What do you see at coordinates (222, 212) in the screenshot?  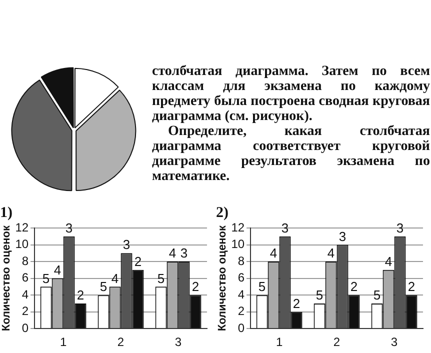 I see `chart-title: 2)` at bounding box center [222, 212].